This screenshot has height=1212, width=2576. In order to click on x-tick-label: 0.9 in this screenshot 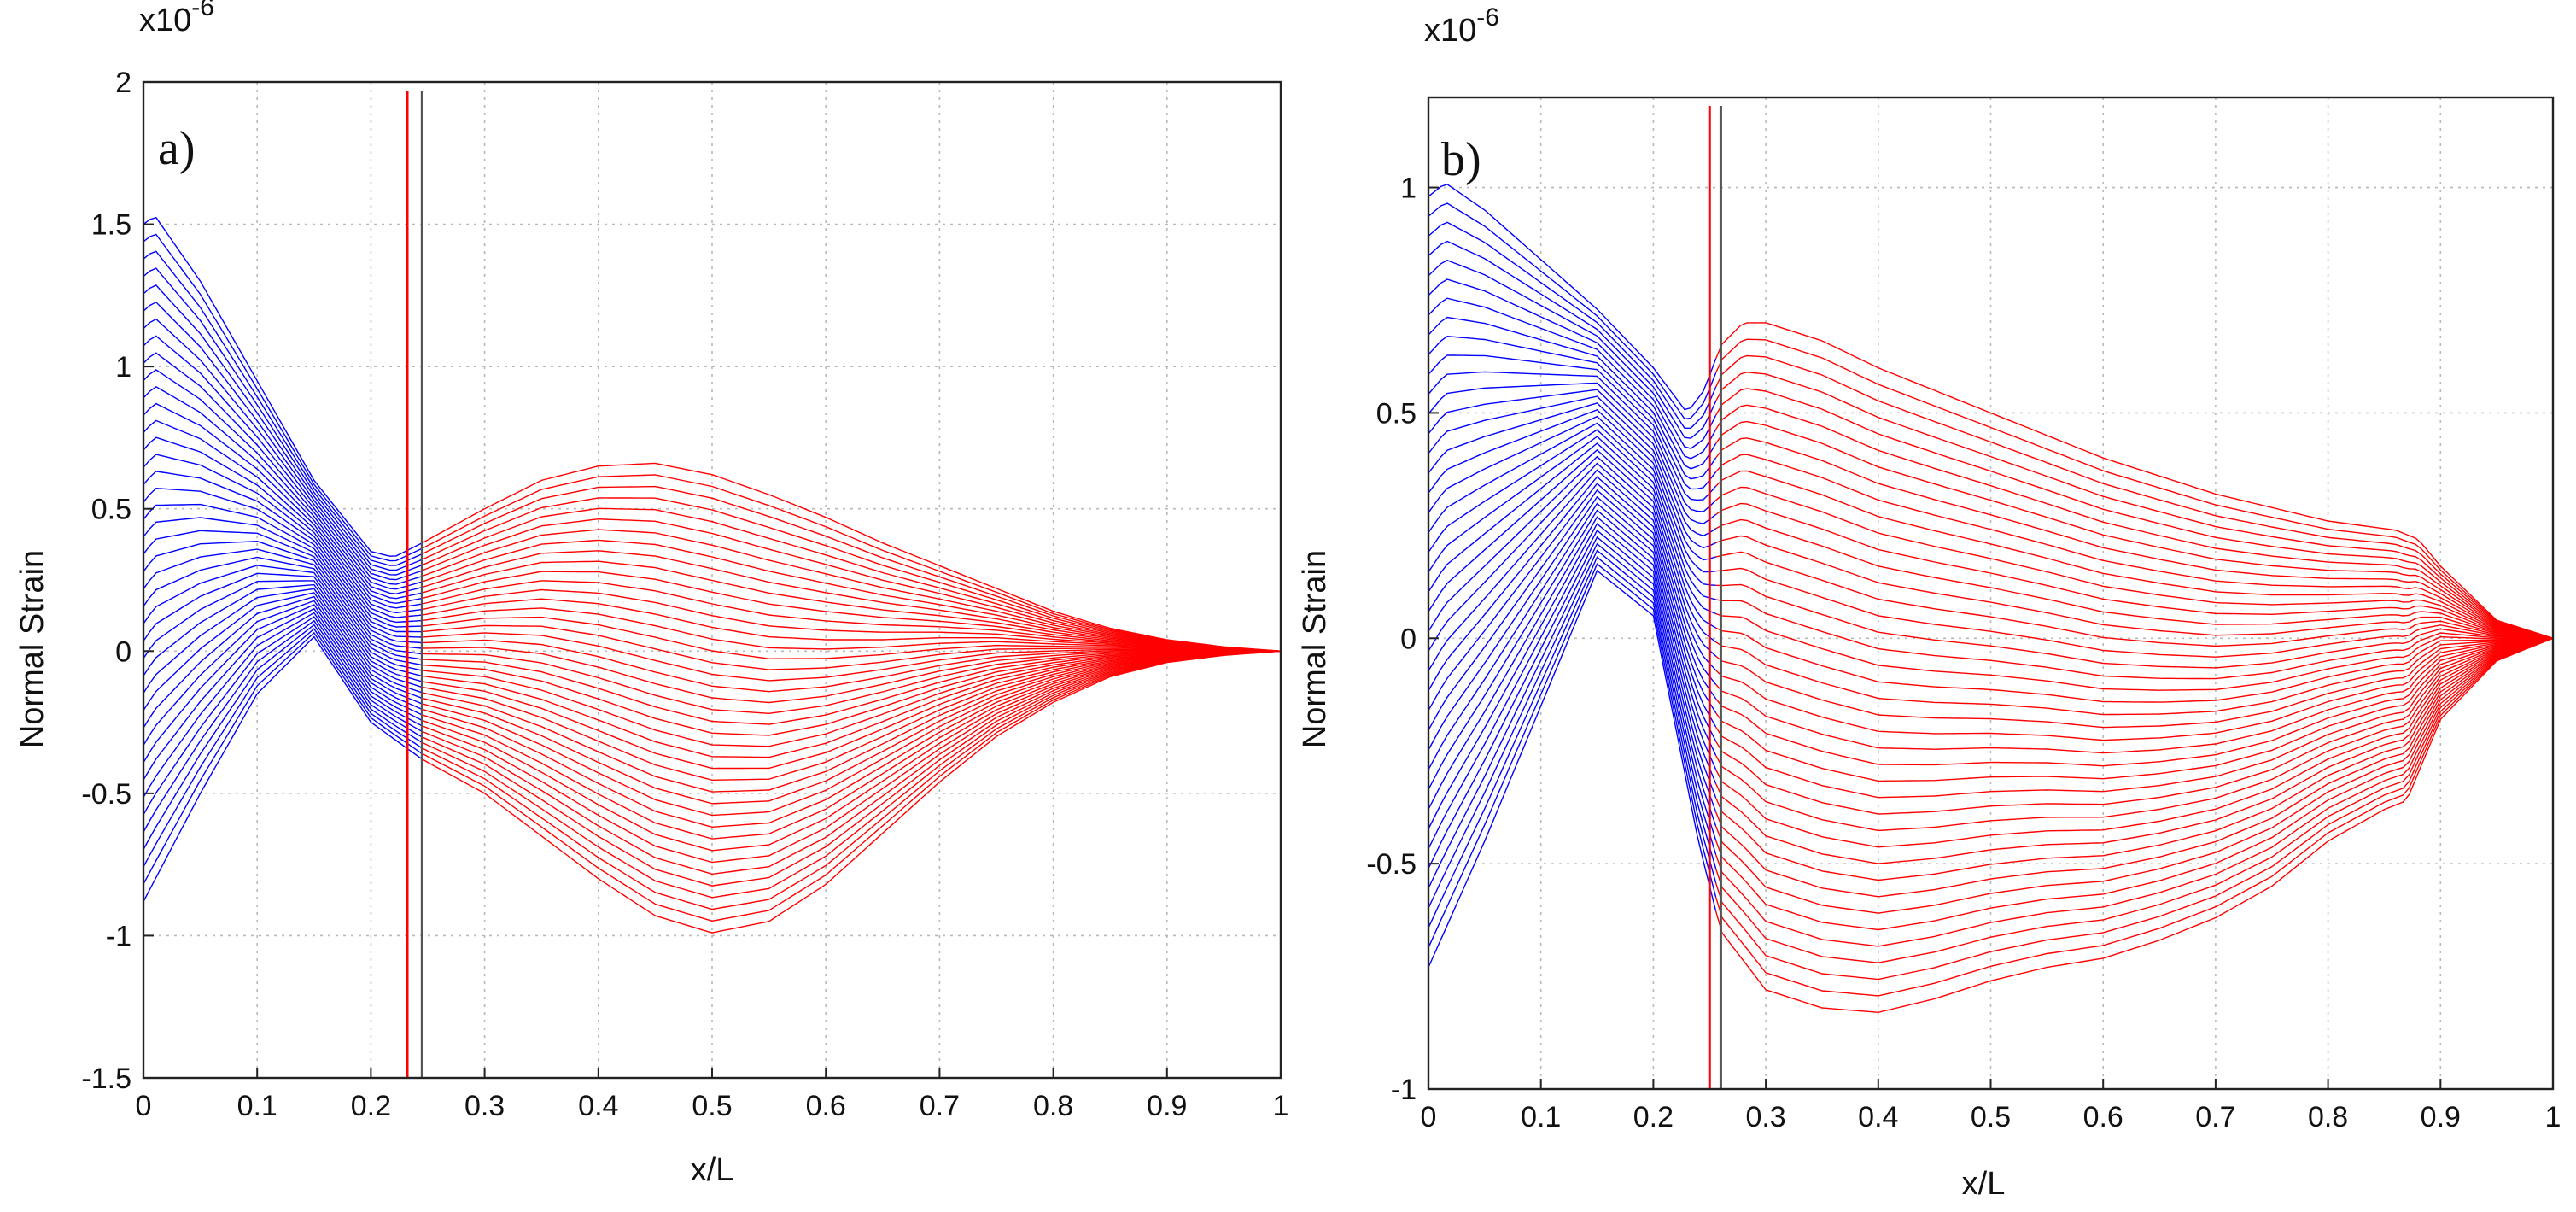, I will do `click(1167, 1106)`.